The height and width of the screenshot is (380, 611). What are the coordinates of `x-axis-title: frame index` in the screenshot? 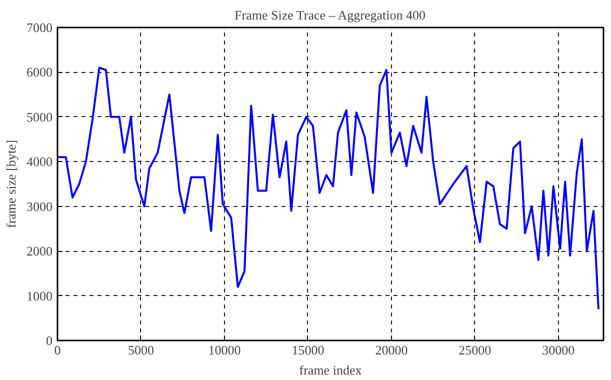 It's located at (330, 370).